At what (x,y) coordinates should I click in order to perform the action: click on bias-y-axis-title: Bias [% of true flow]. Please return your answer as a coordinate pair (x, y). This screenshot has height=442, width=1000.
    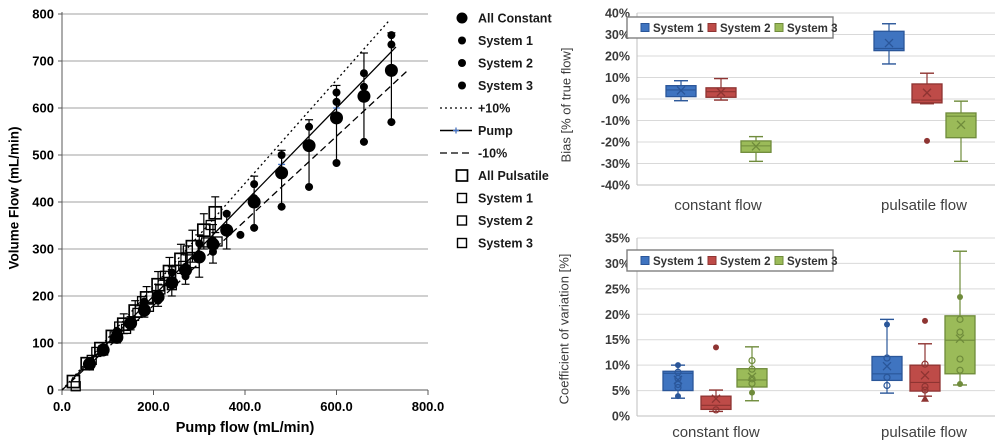
    Looking at the image, I should click on (566, 105).